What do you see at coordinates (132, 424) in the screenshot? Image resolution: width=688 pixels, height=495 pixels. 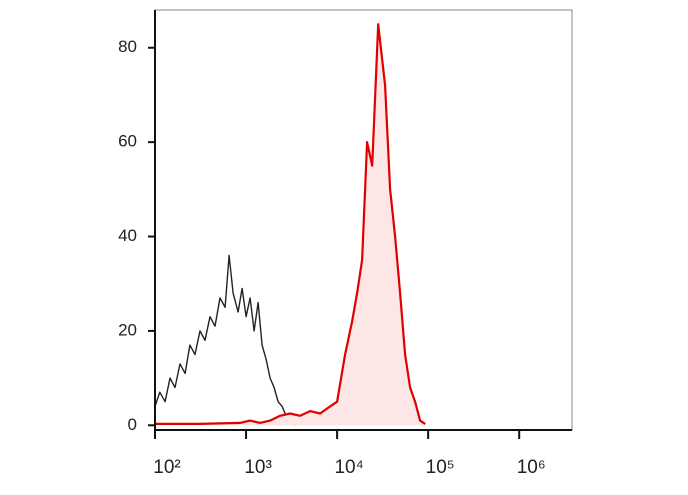 I see `y-tick-label: 0` at bounding box center [132, 424].